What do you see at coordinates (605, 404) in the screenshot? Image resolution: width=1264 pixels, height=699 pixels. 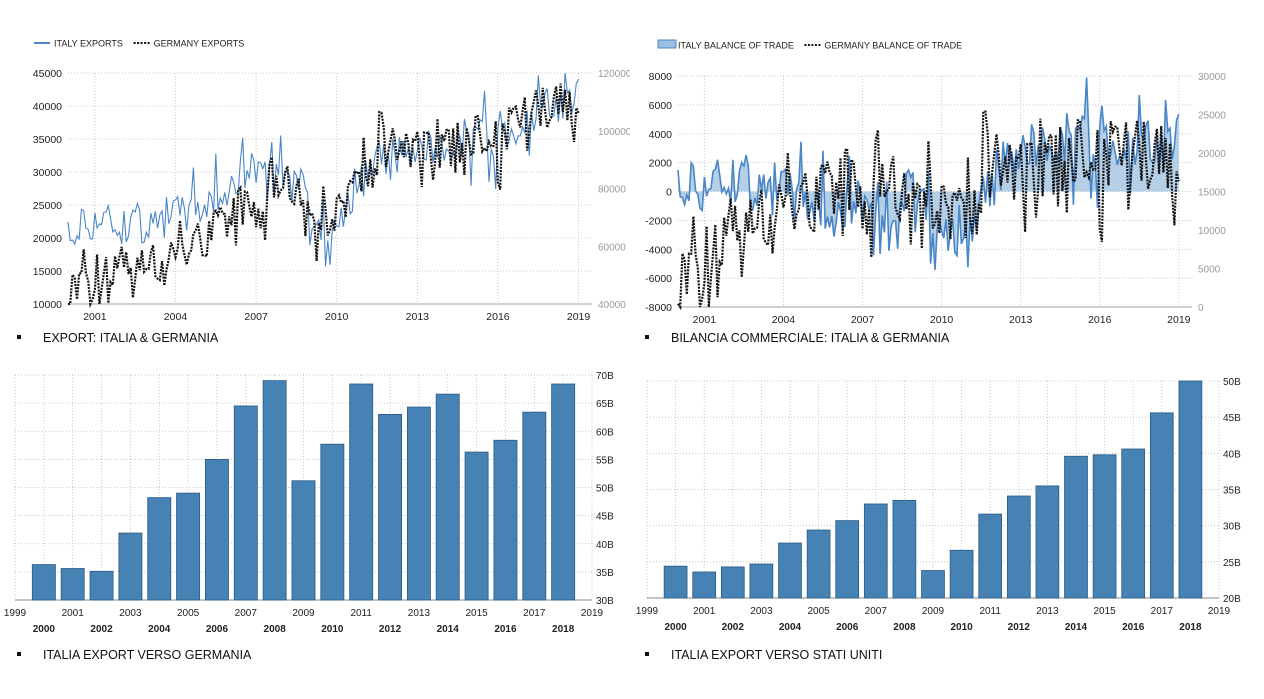 I see `y-tick-label: 65B` at bounding box center [605, 404].